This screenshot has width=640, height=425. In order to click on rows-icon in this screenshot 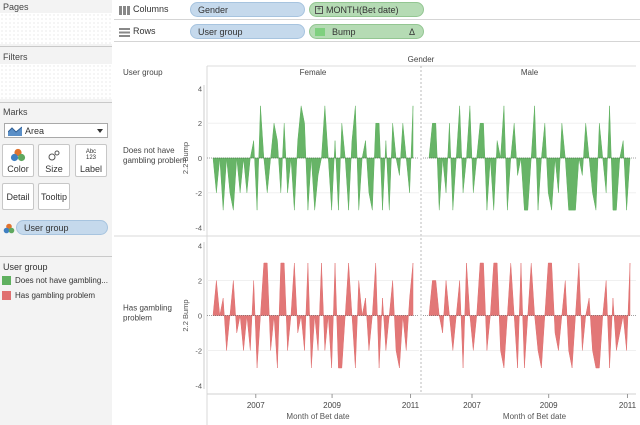, I will do `click(124, 33)`.